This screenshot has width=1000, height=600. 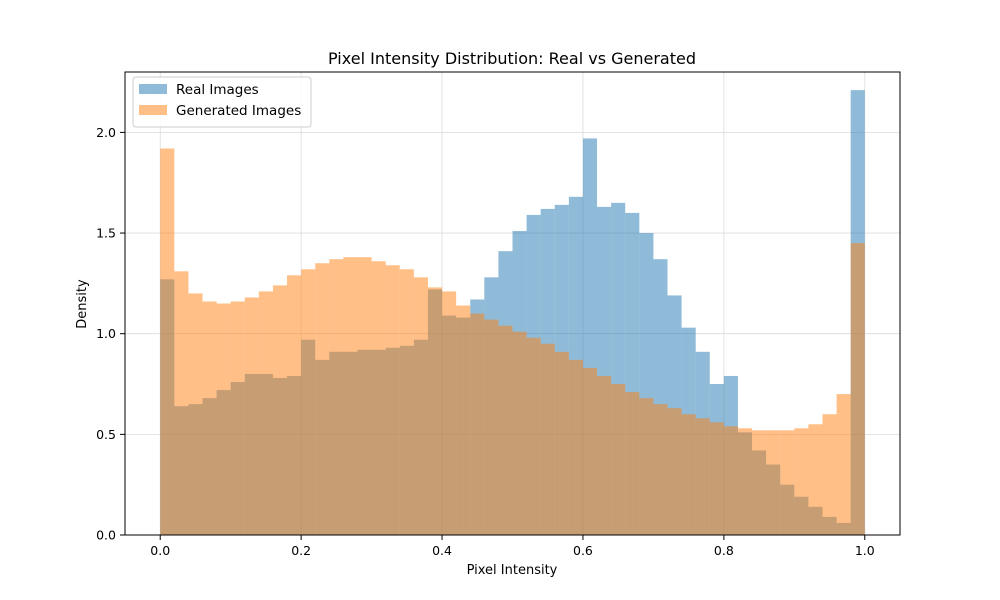 What do you see at coordinates (82, 304) in the screenshot?
I see `y-axis-label: Density` at bounding box center [82, 304].